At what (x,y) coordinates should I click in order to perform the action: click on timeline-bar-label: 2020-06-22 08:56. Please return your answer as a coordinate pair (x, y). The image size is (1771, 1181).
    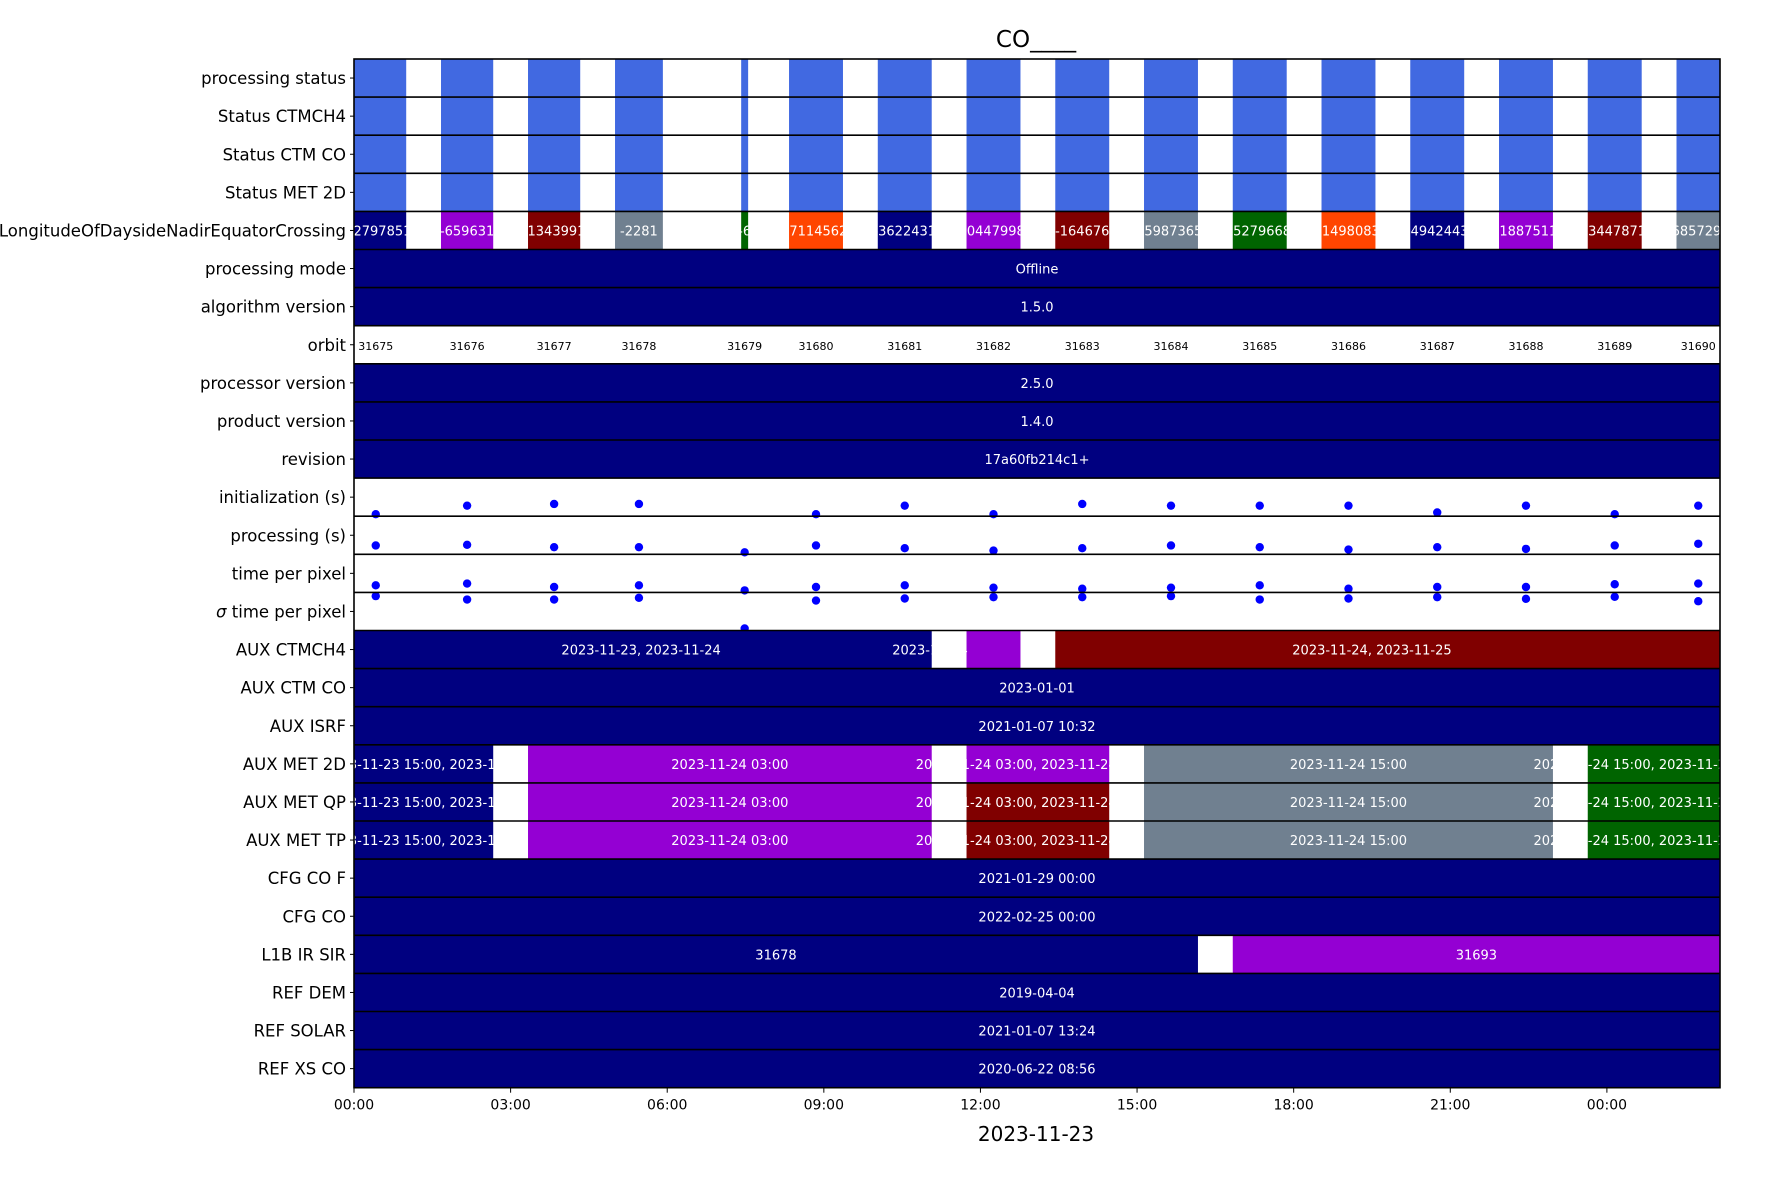
    Looking at the image, I should click on (1036, 1070).